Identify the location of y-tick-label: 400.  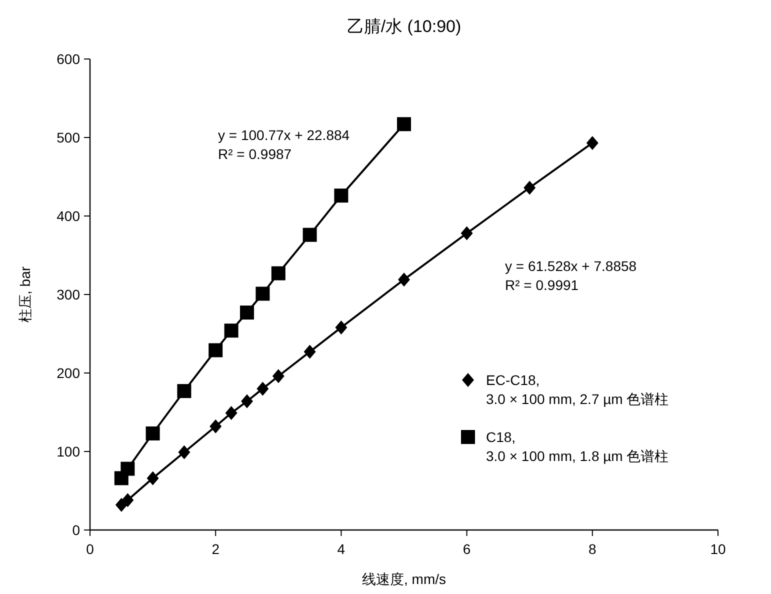
(68, 216).